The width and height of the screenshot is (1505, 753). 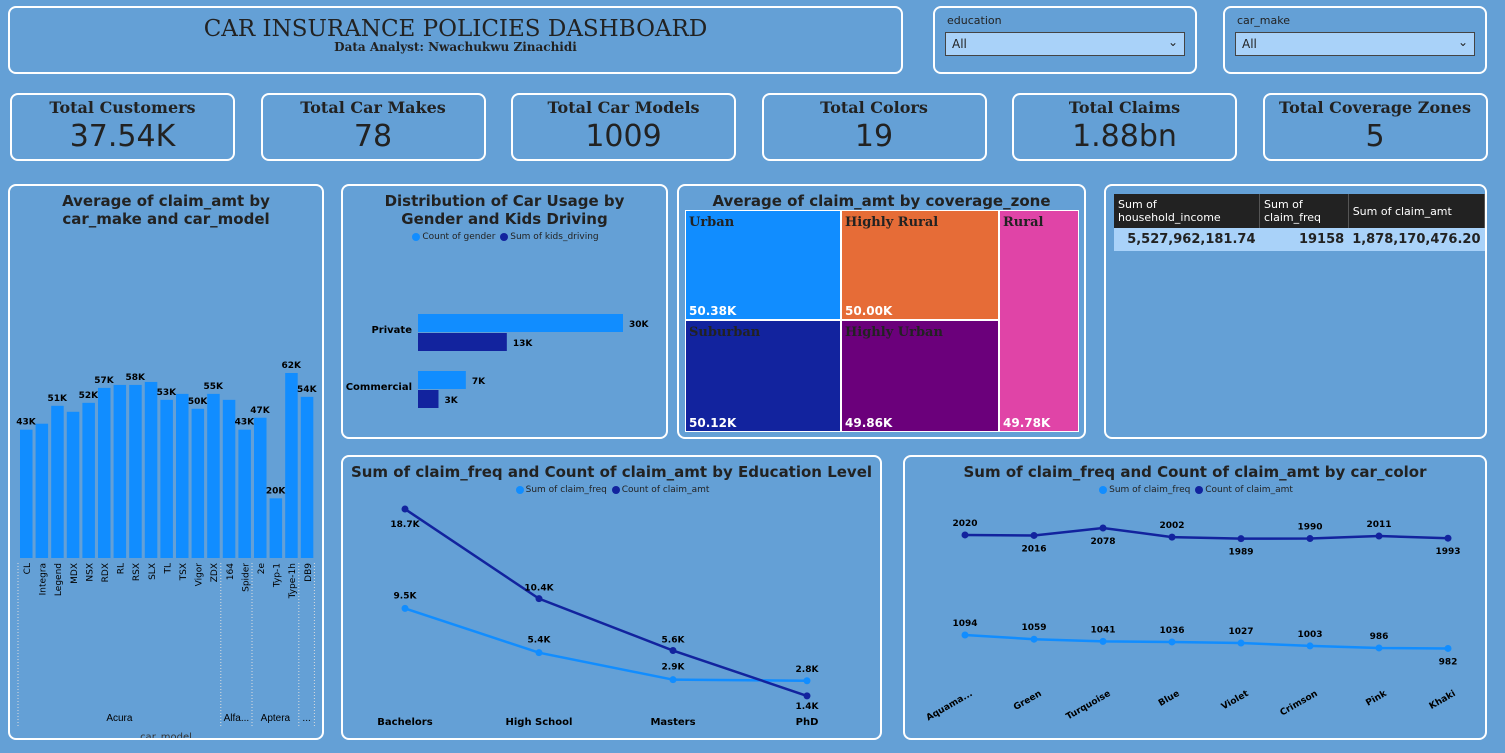 What do you see at coordinates (1309, 635) in the screenshot?
I see `data-label: 1003` at bounding box center [1309, 635].